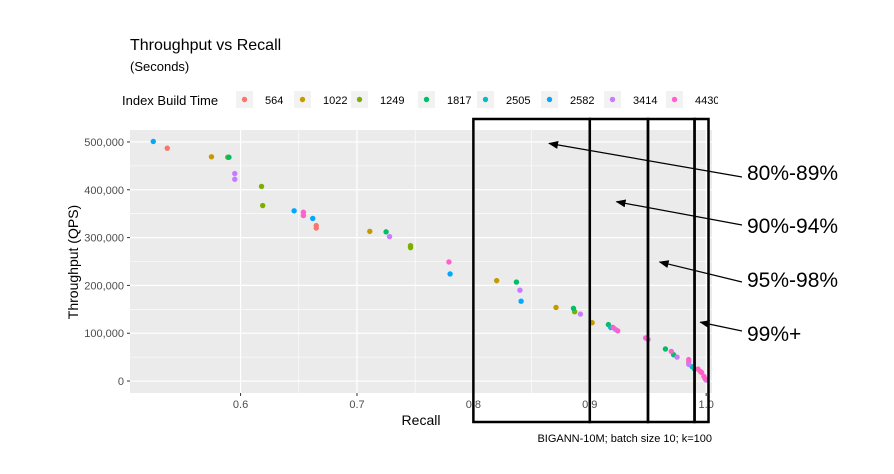  Describe the element at coordinates (205, 45) in the screenshot. I see `chart-title: Throughput vs Recall` at that location.